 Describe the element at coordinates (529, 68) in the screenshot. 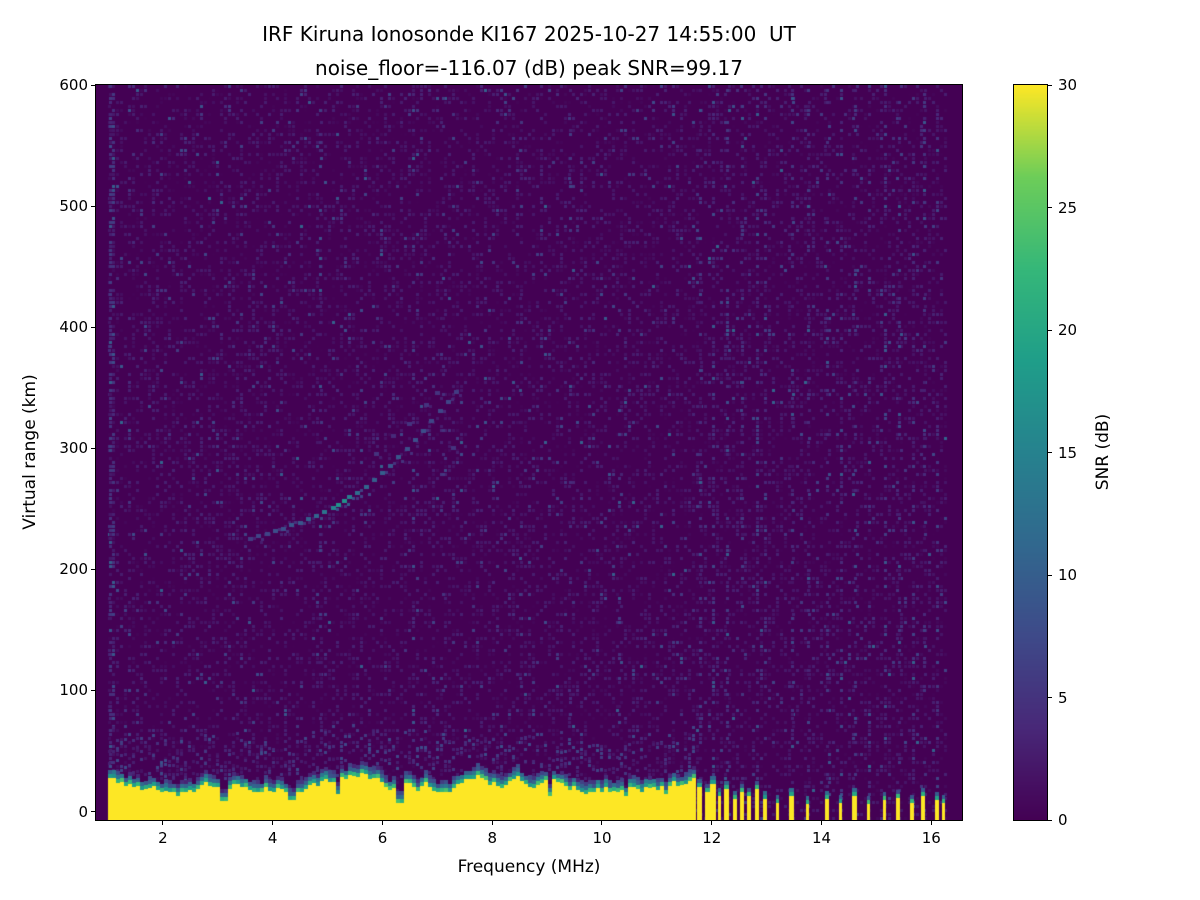

I see `chart-subtitle: noise_floor=-116.07 (dB) peak SNR=99.17` at that location.